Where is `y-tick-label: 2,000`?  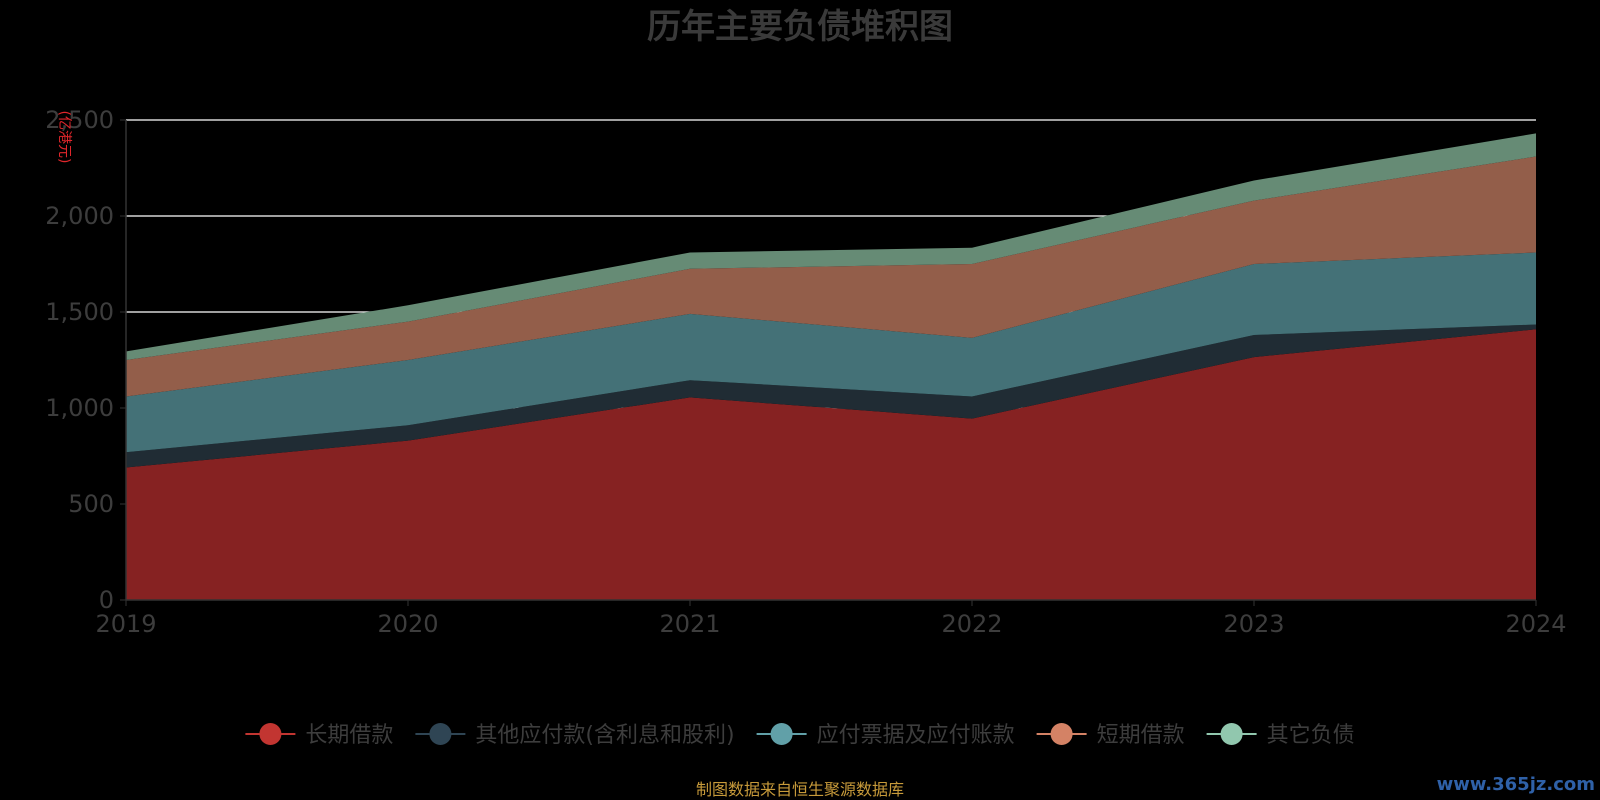 y-tick-label: 2,000 is located at coordinates (79, 216).